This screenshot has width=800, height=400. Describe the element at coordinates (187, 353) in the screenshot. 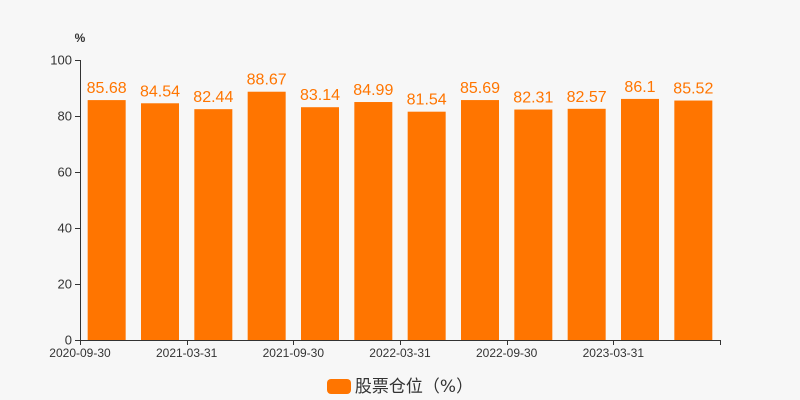

I see `x-tick-label: 2021-03-31` at that location.